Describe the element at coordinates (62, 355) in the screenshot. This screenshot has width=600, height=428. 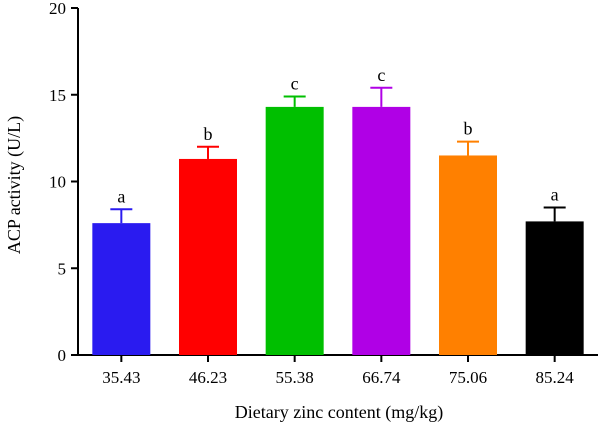
I see `y-tick-label: 0` at that location.